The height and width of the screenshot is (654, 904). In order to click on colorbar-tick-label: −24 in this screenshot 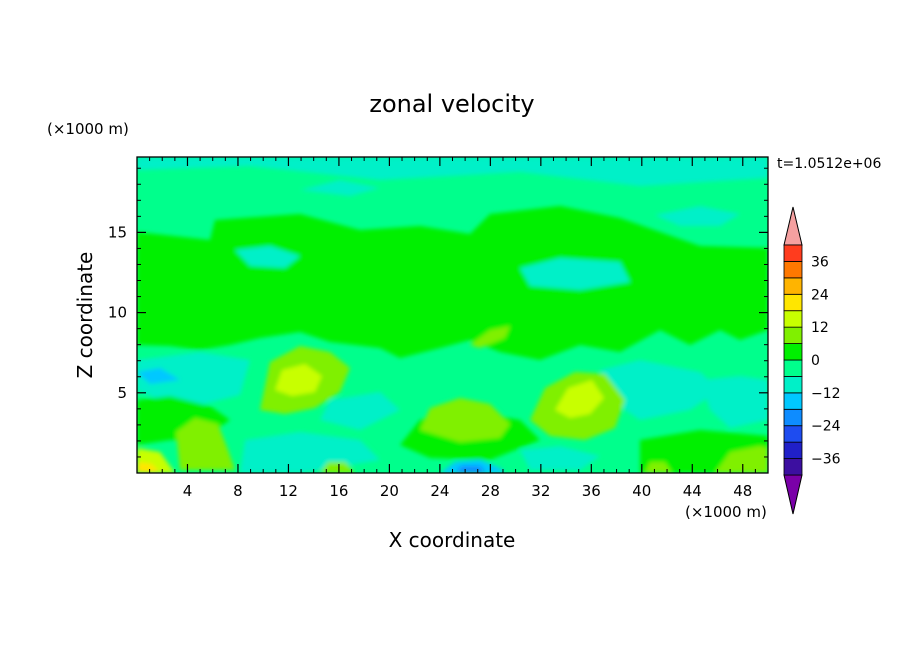, I will do `click(826, 427)`.